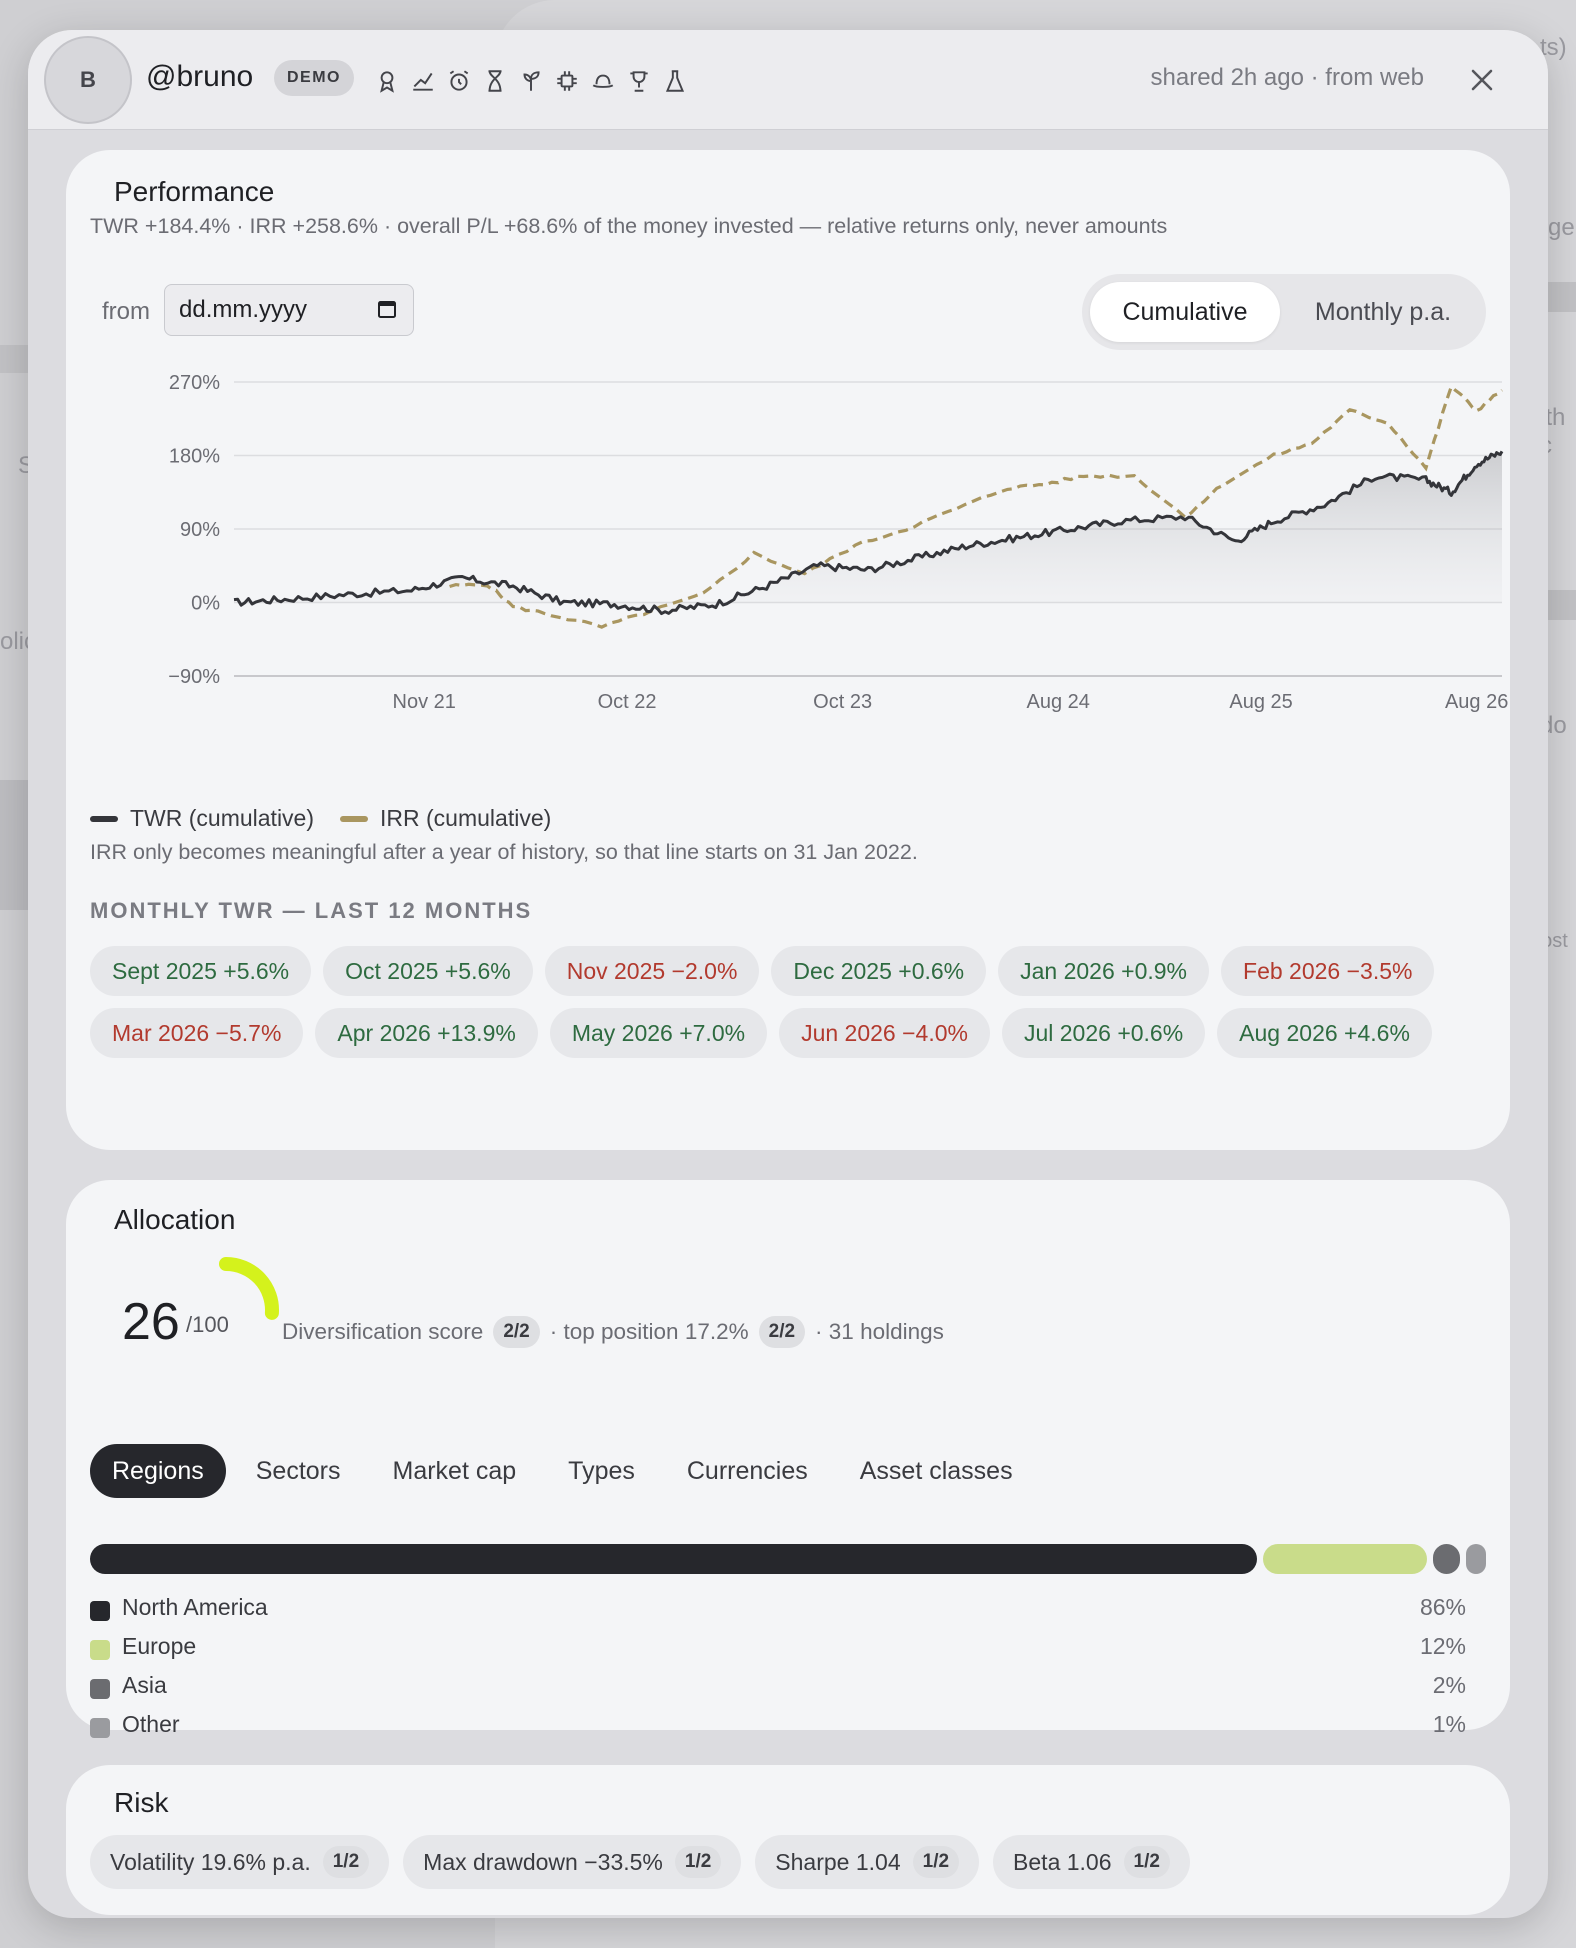 This screenshot has width=1576, height=1948. I want to click on background-fragment: ge, so click(1561, 227).